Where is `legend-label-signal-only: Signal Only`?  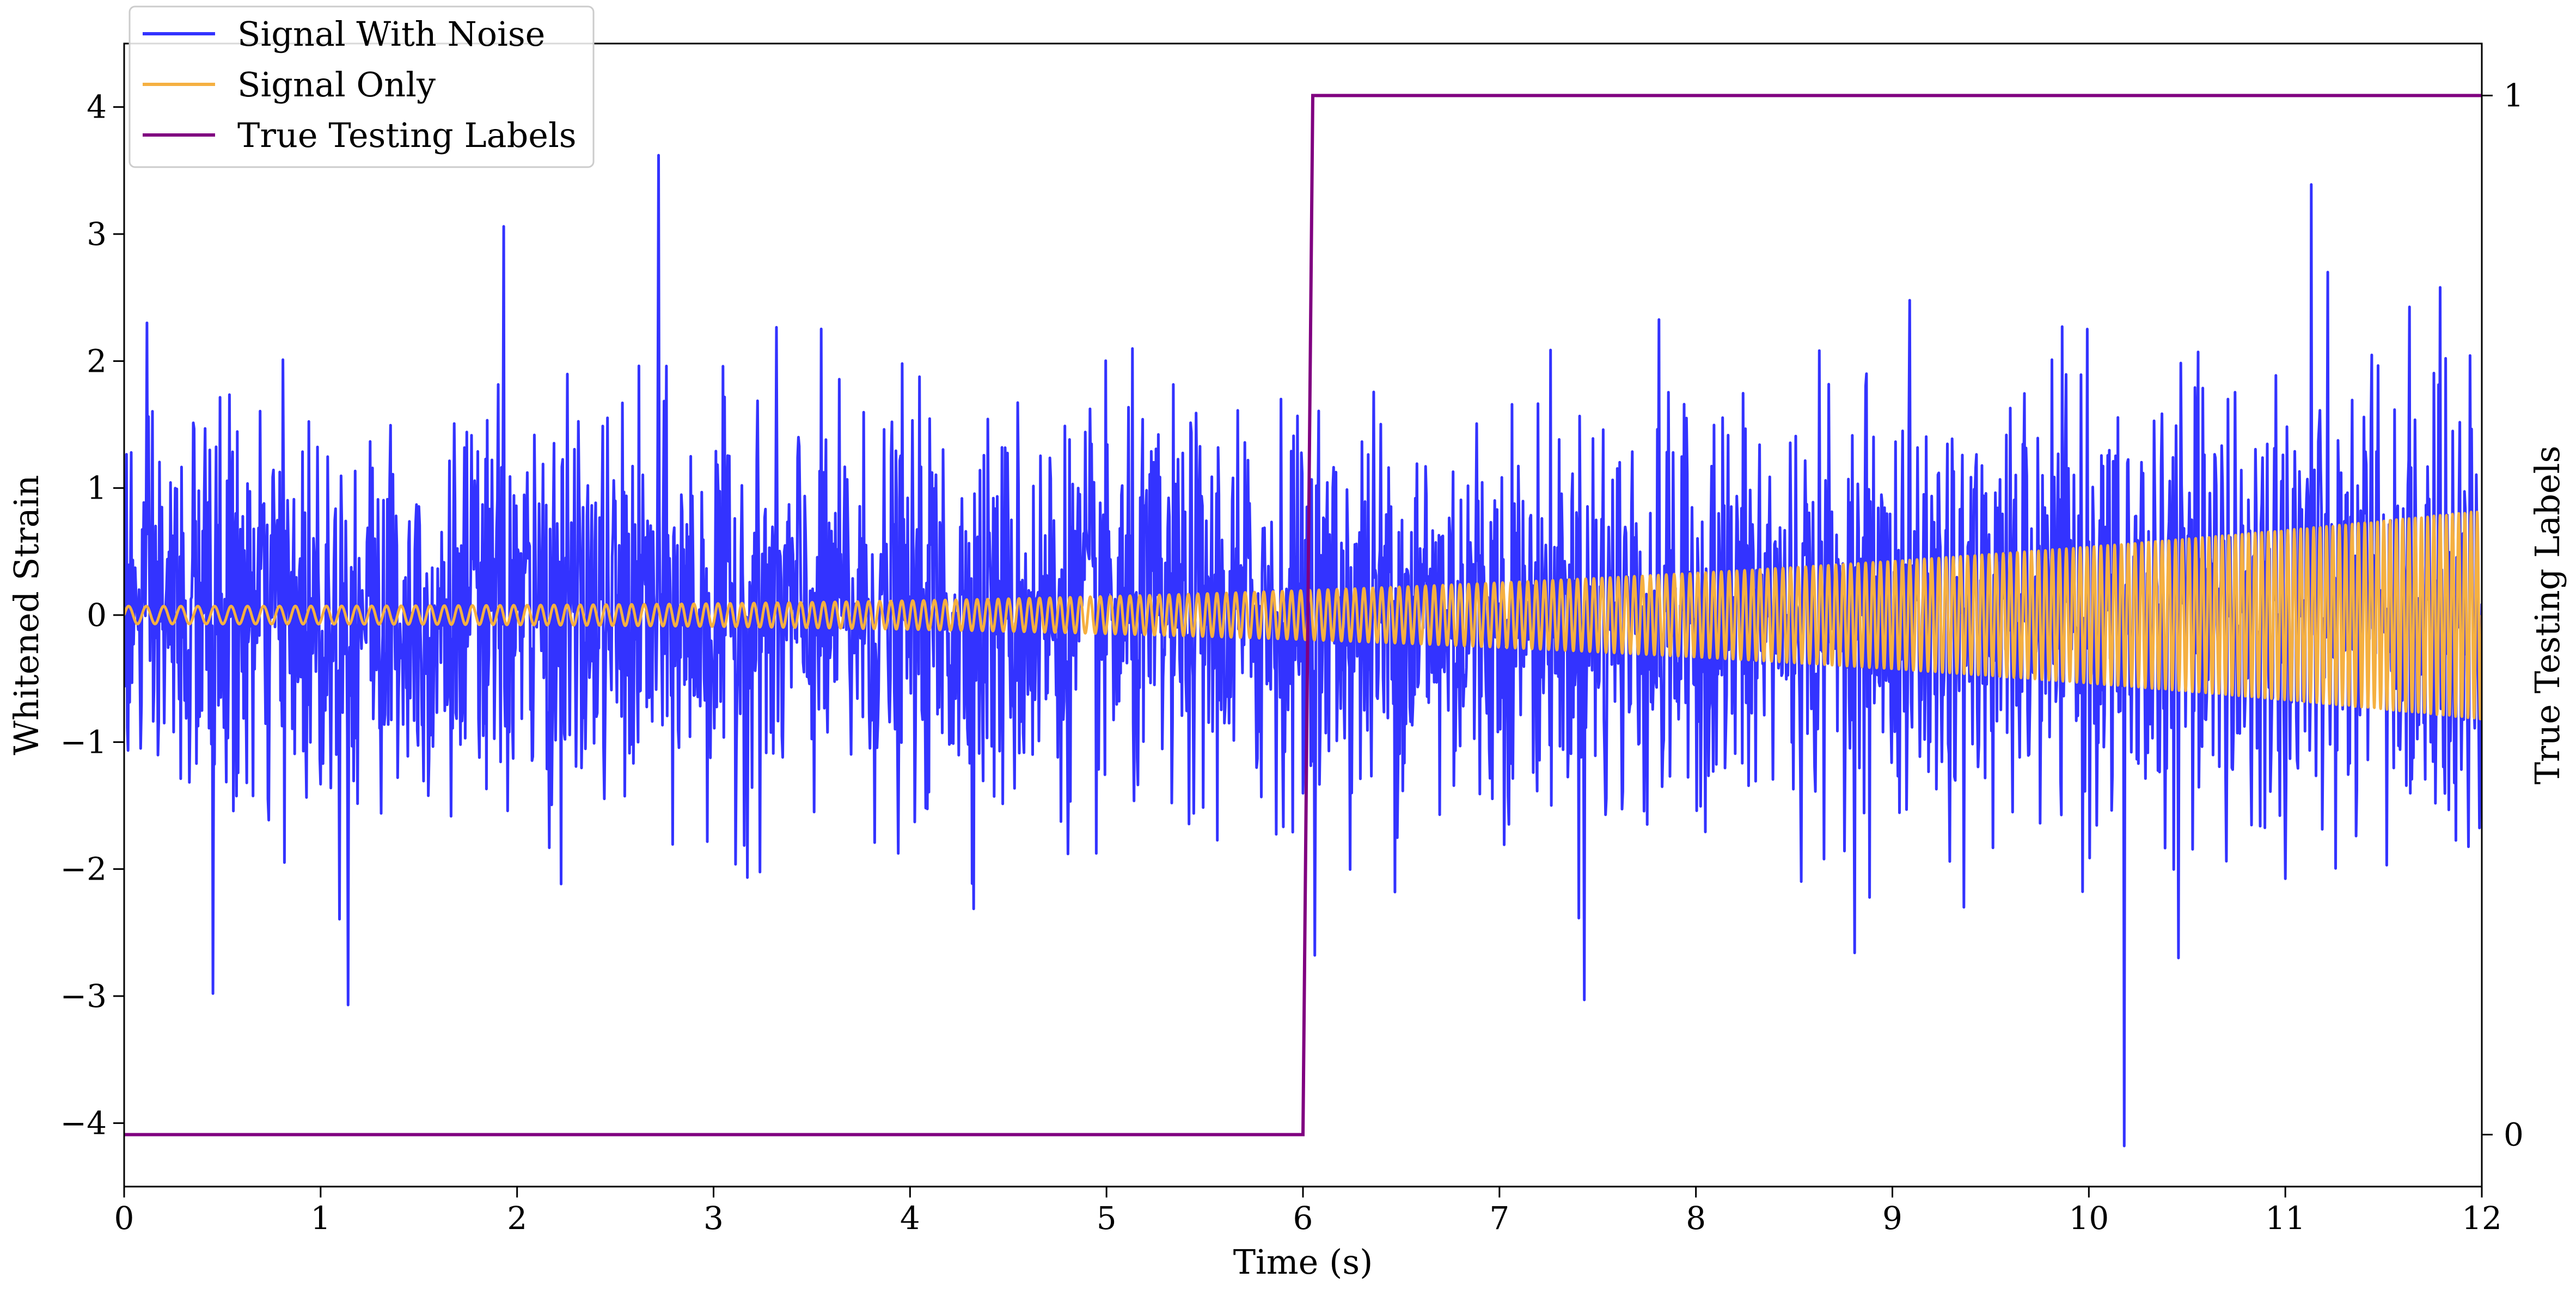 legend-label-signal-only: Signal Only is located at coordinates (336, 85).